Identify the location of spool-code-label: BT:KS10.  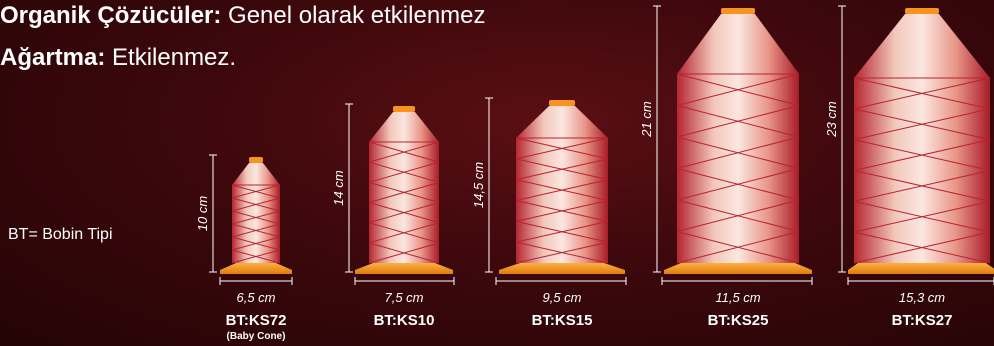
(404, 320).